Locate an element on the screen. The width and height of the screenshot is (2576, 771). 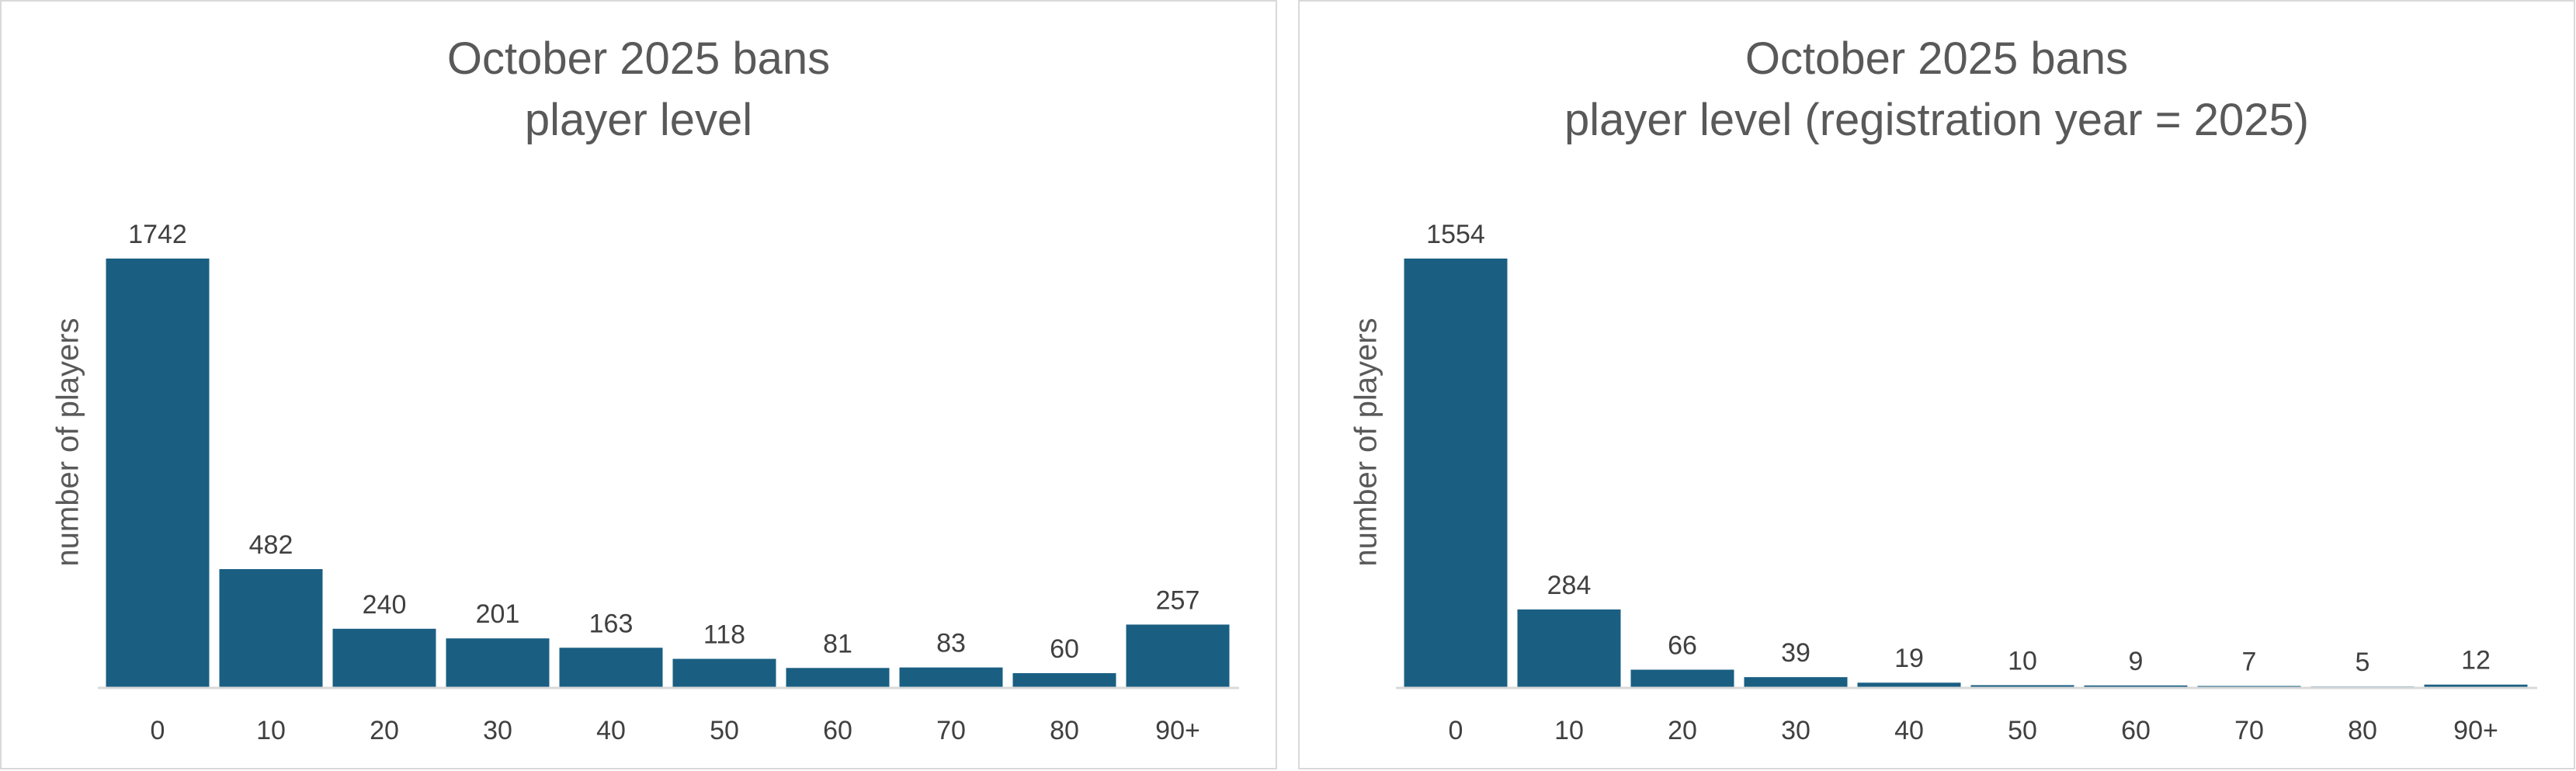
data-label: 118 is located at coordinates (724, 635).